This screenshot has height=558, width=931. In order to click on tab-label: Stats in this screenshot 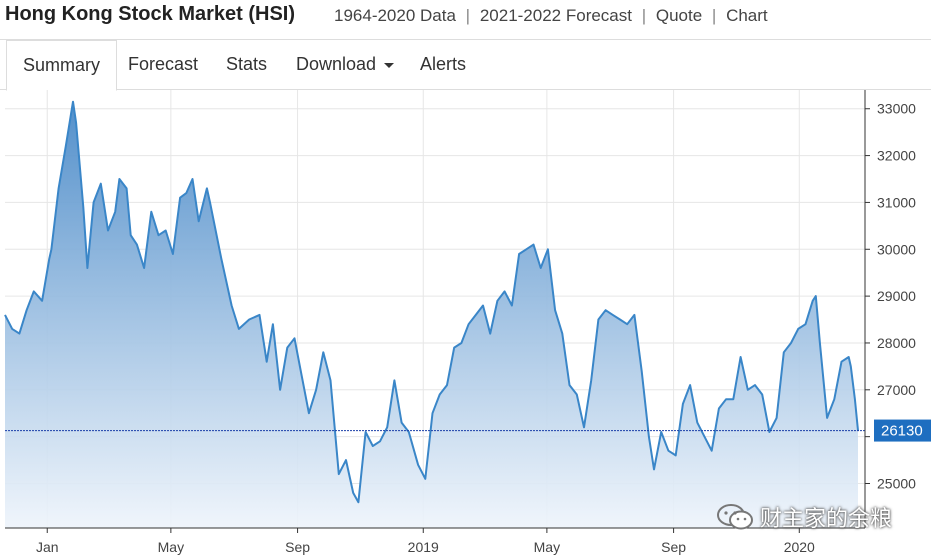, I will do `click(247, 64)`.